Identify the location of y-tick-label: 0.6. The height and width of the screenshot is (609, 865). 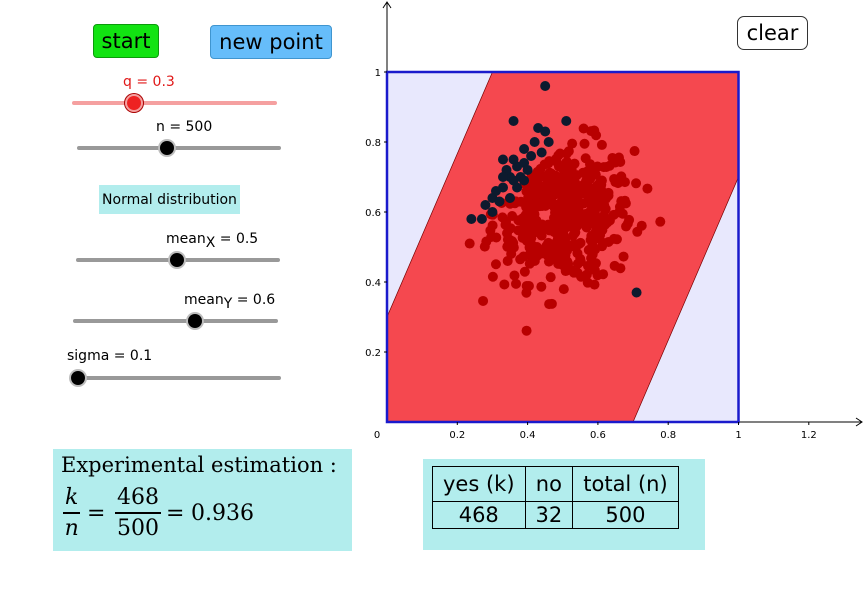
(373, 213).